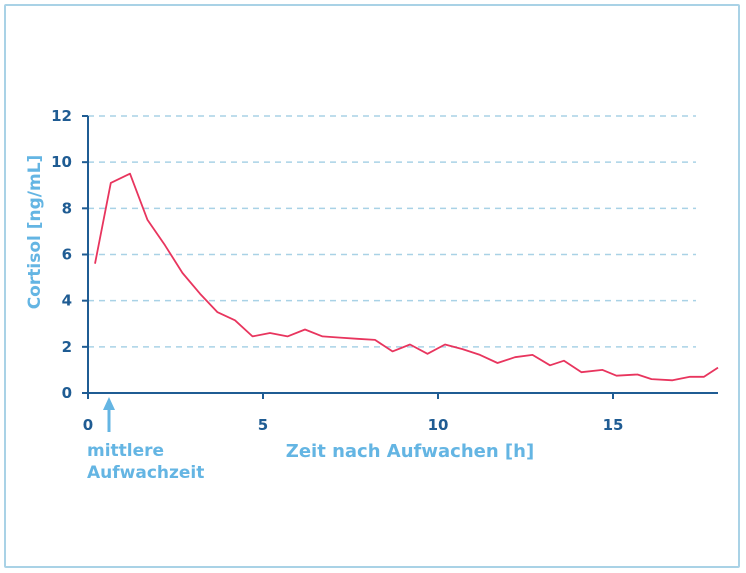  Describe the element at coordinates (67, 301) in the screenshot. I see `y-tick-label: 4` at that location.